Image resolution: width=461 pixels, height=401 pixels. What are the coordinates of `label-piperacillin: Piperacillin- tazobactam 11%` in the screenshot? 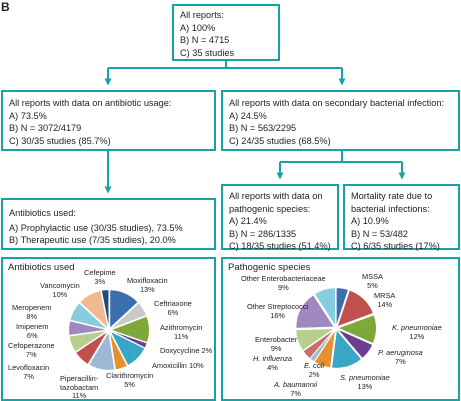 It's located at (79, 387).